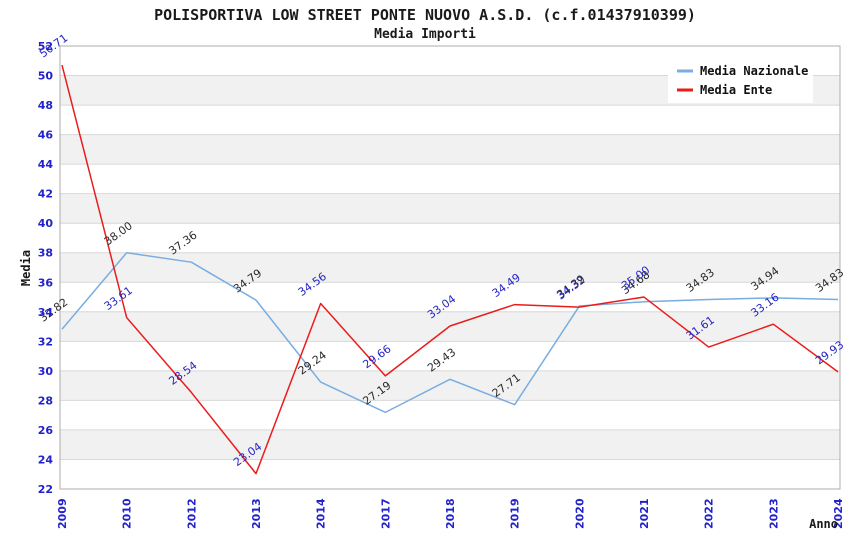 This screenshot has width=850, height=550. I want to click on data-label: 29.43, so click(441, 360).